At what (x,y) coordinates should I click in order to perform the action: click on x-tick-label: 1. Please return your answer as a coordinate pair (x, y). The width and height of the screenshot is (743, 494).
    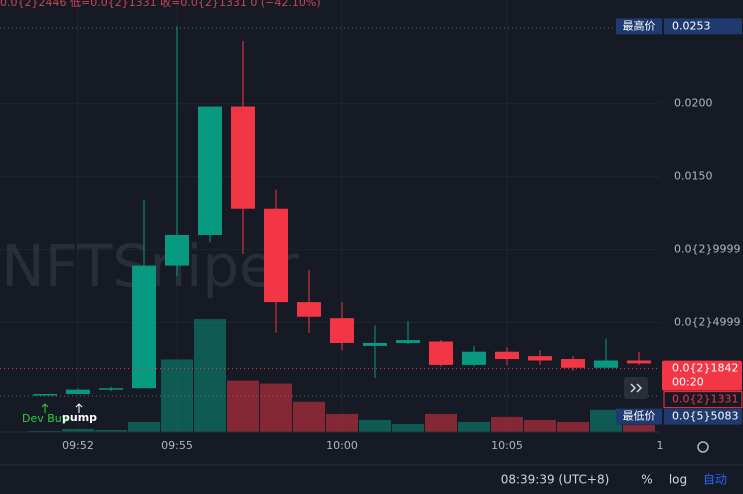
    Looking at the image, I should click on (660, 445).